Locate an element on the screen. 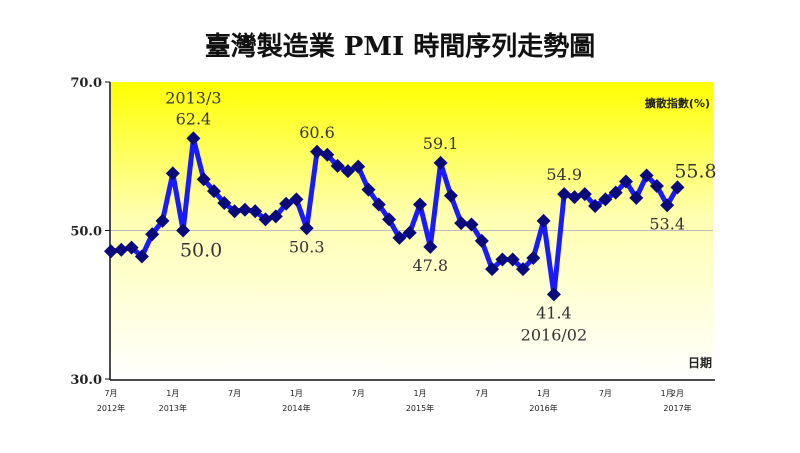 The image size is (800, 453). x-tick-year: 2014年 is located at coordinates (296, 408).